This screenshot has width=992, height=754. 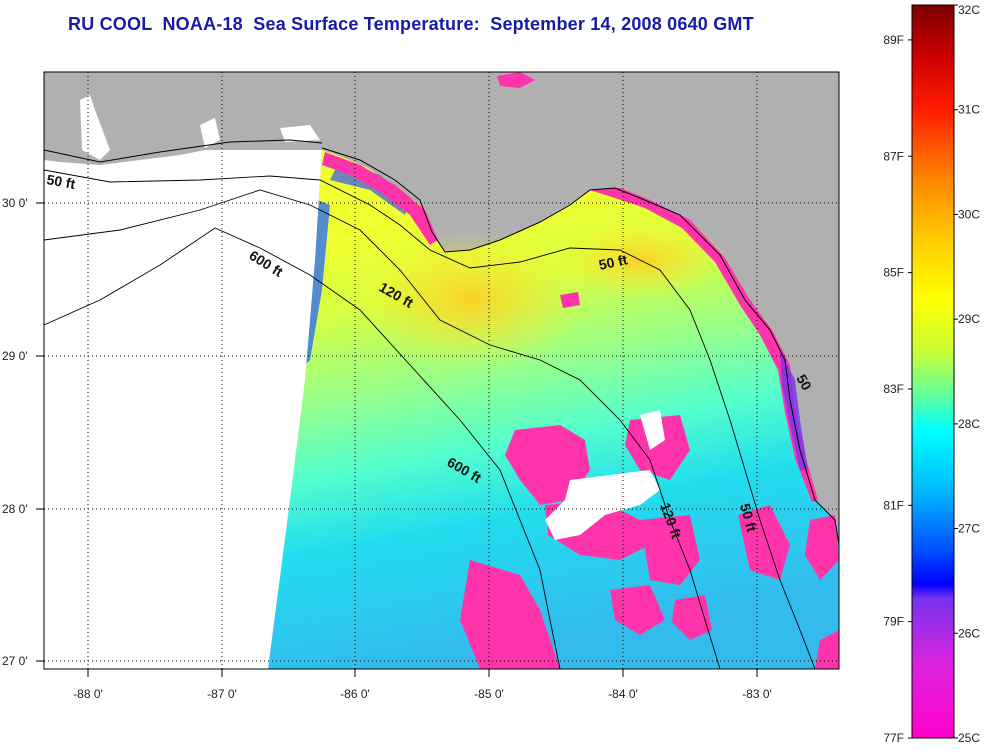 What do you see at coordinates (893, 156) in the screenshot?
I see `fahrenheit-label: 87F` at bounding box center [893, 156].